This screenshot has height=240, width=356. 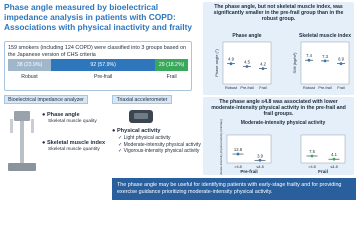 I want to click on cohort-segment: 38 (23.9%), so click(x=30, y=65).